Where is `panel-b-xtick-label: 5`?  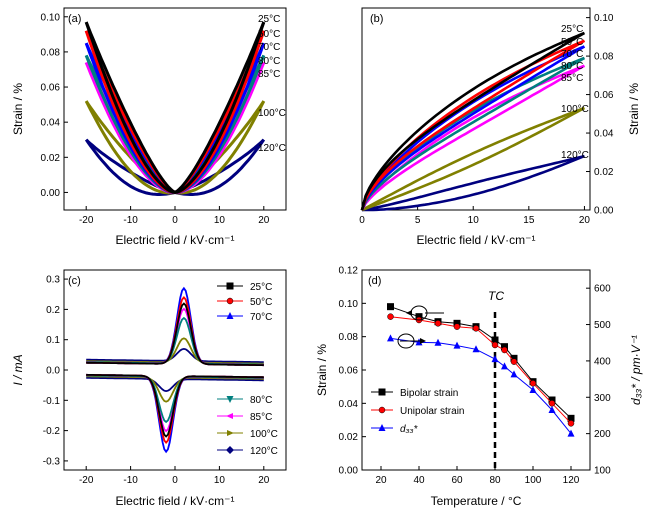 panel-b-xtick-label: 5 is located at coordinates (418, 220).